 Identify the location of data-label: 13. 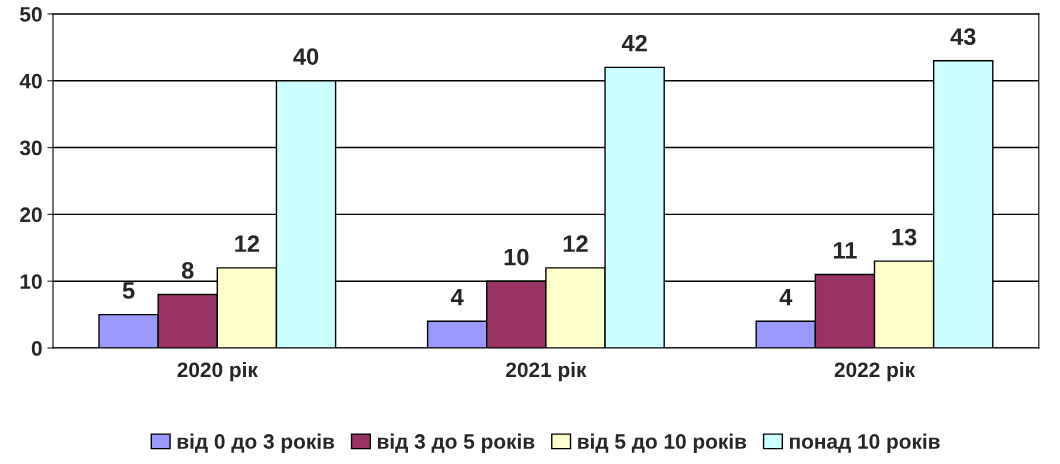
(904, 237).